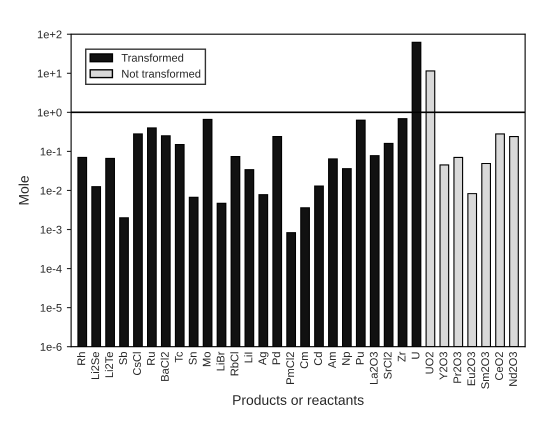 This screenshot has height=428, width=547. What do you see at coordinates (387, 365) in the screenshot?
I see `x-tick-label: SrCl2` at bounding box center [387, 365].